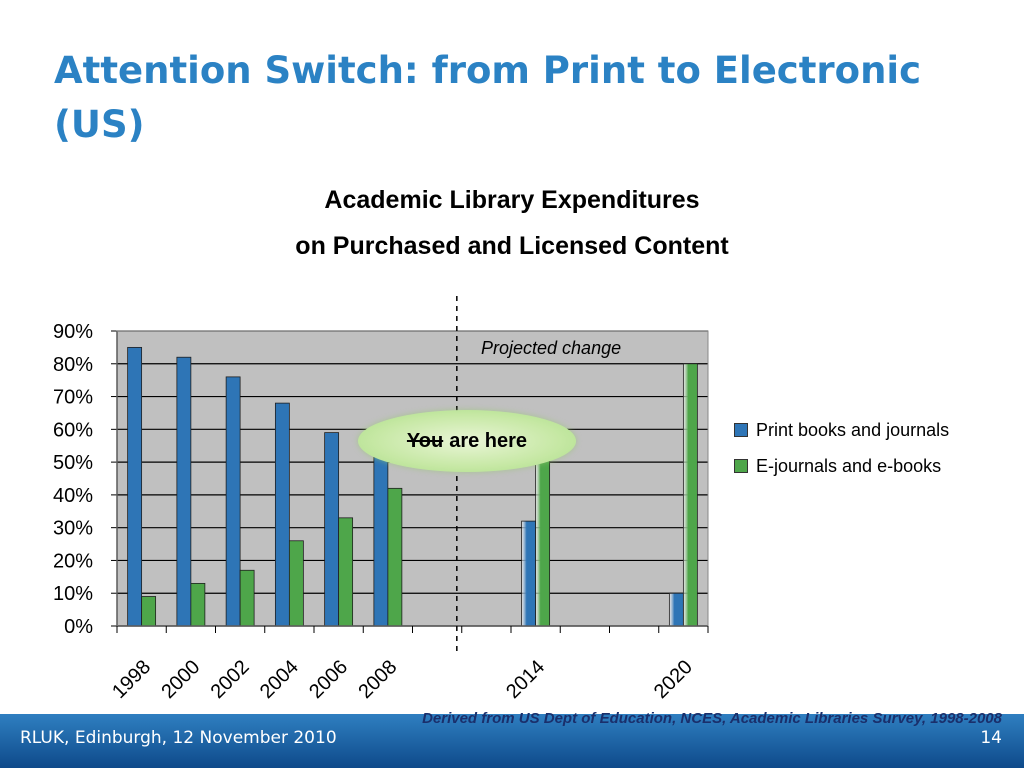 Image resolution: width=1024 pixels, height=768 pixels. Describe the element at coordinates (282, 514) in the screenshot. I see `bar-print-2004` at that location.